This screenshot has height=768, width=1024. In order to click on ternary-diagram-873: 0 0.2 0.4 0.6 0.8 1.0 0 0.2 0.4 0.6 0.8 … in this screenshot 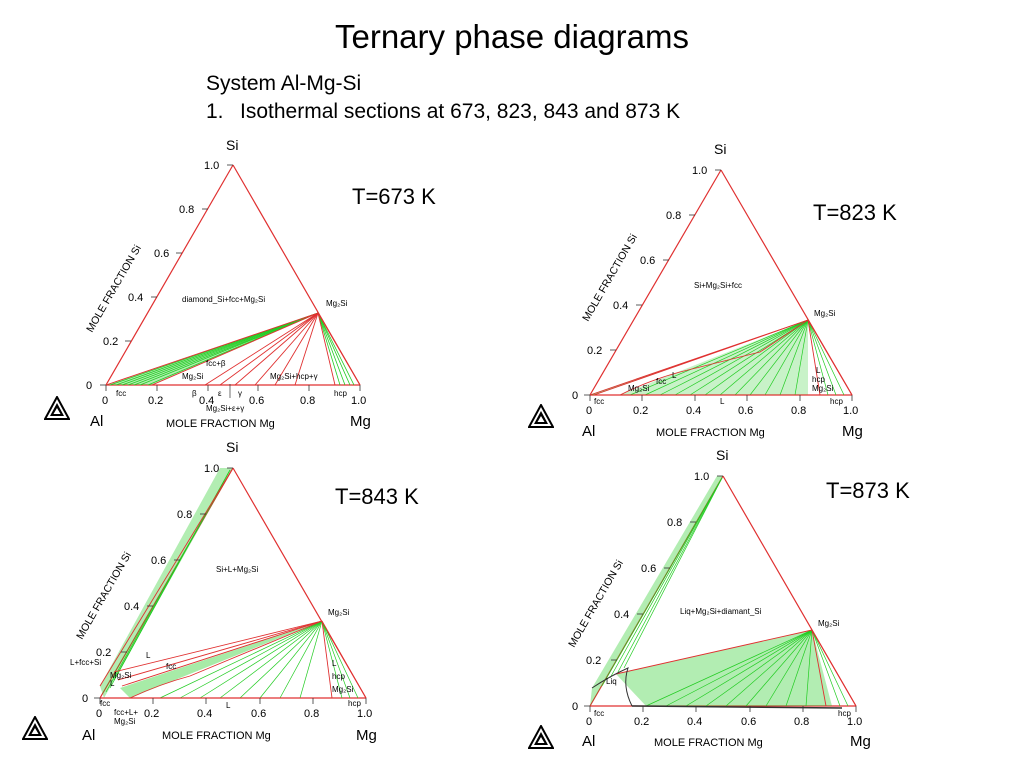, I will do `click(718, 598)`.